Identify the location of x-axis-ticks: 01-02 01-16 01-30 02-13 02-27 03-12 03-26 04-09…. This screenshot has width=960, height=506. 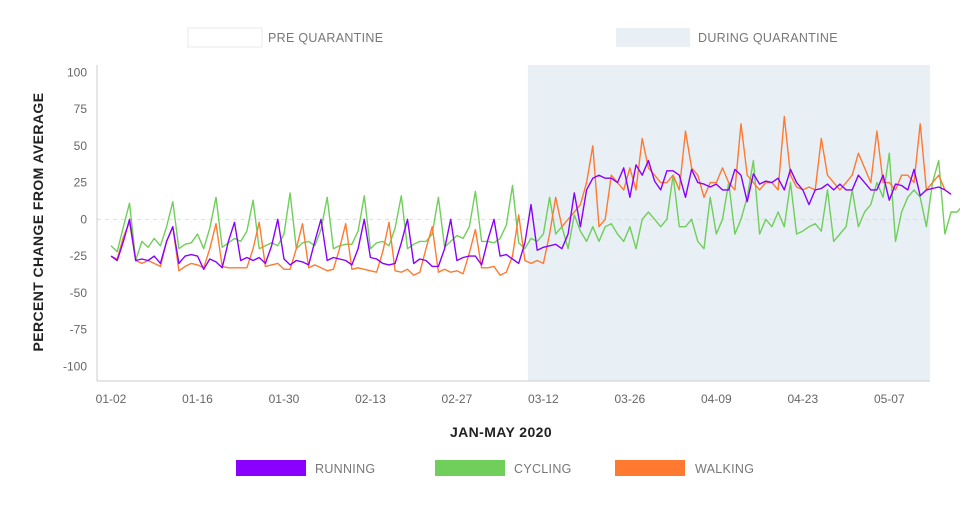
(500, 399).